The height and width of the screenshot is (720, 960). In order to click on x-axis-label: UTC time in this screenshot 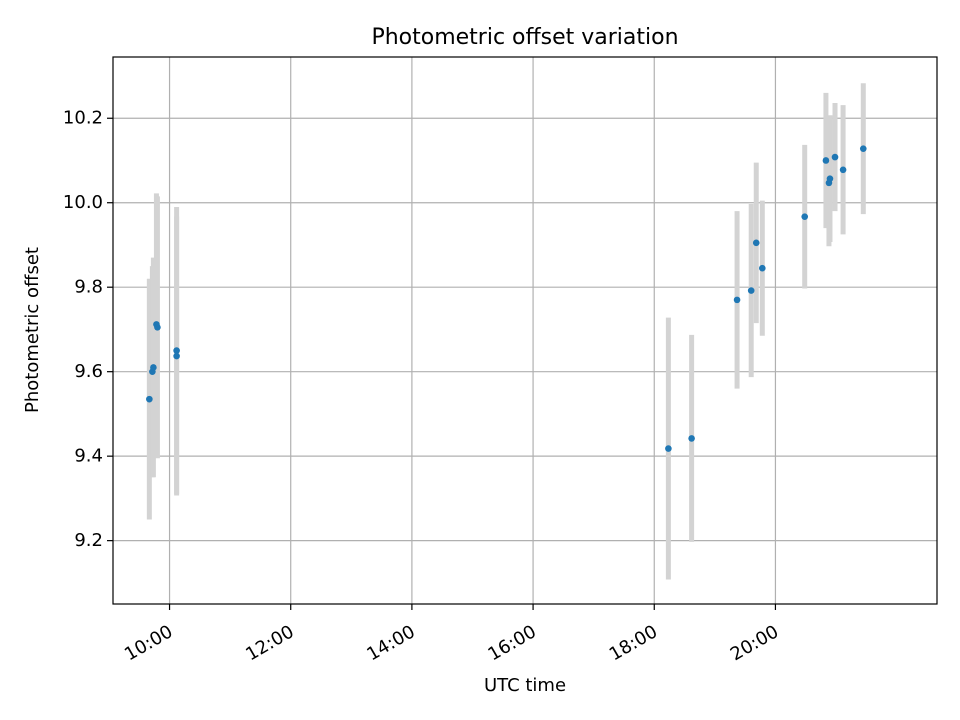, I will do `click(525, 685)`.